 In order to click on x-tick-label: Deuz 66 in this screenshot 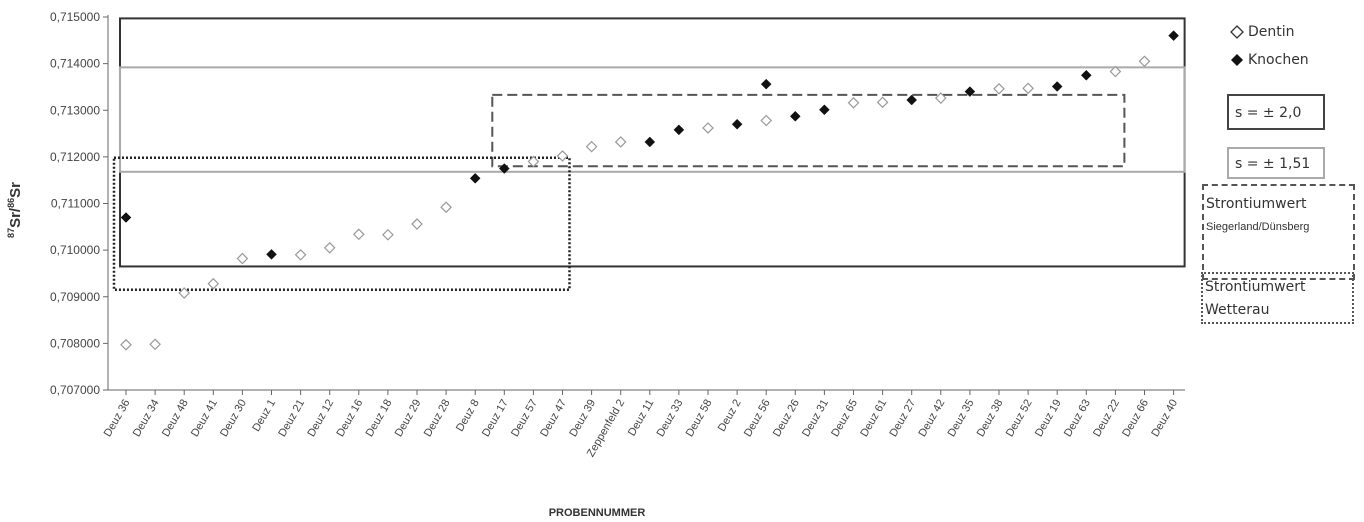, I will do `click(1135, 418)`.